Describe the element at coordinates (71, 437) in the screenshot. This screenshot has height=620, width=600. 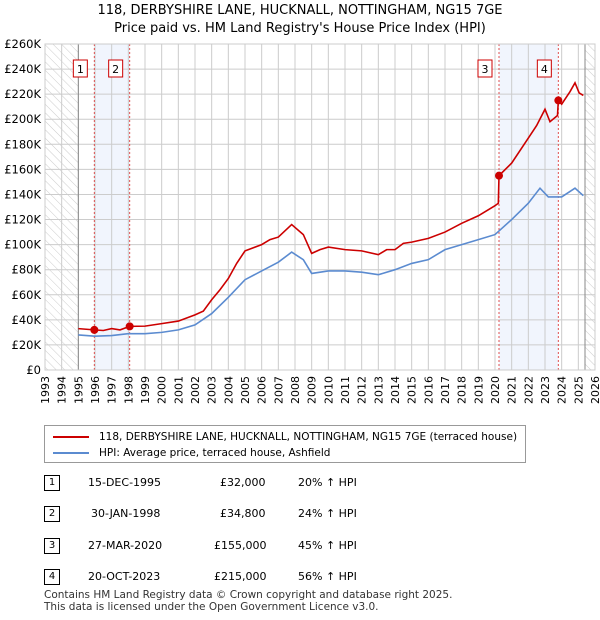
I see `legend-swatch-red` at that location.